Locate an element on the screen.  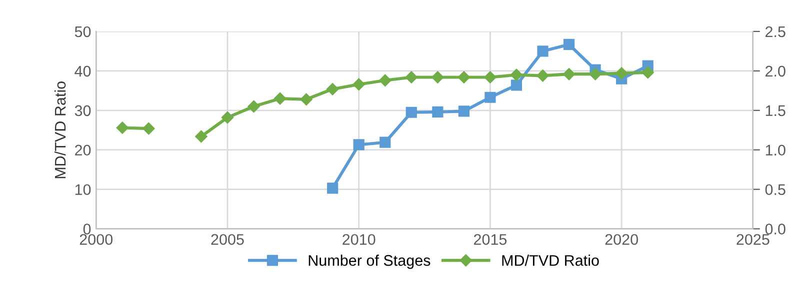
y-tick-label: 10 is located at coordinates (83, 190).